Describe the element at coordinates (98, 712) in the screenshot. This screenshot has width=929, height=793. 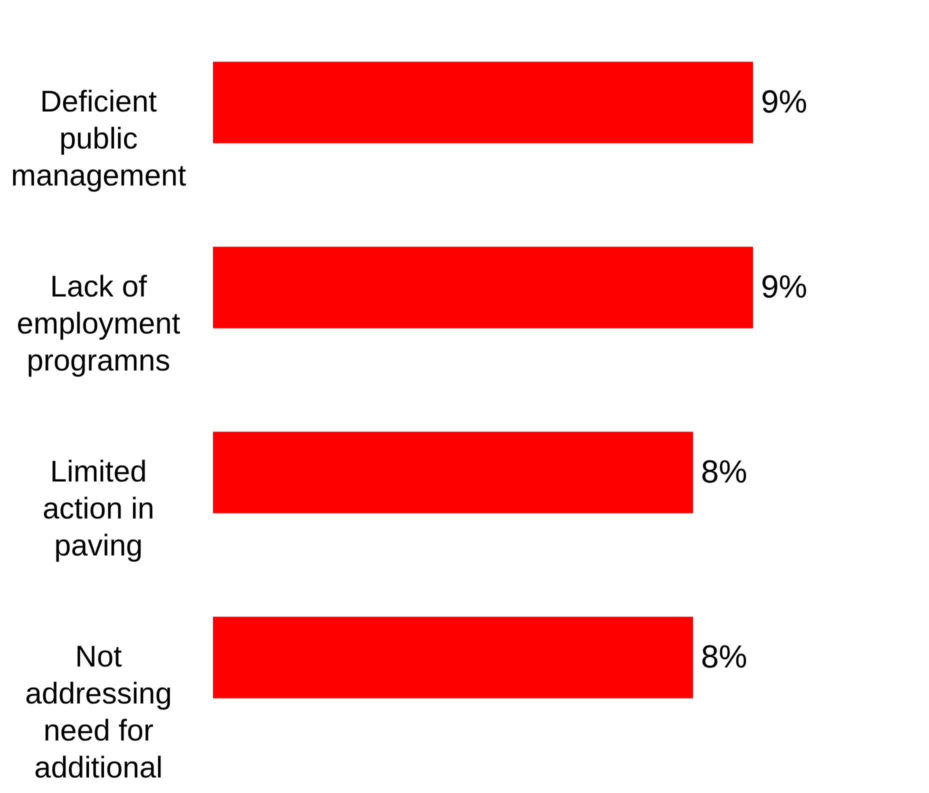
I see `y-tick-label: Not addressing need for additional` at that location.